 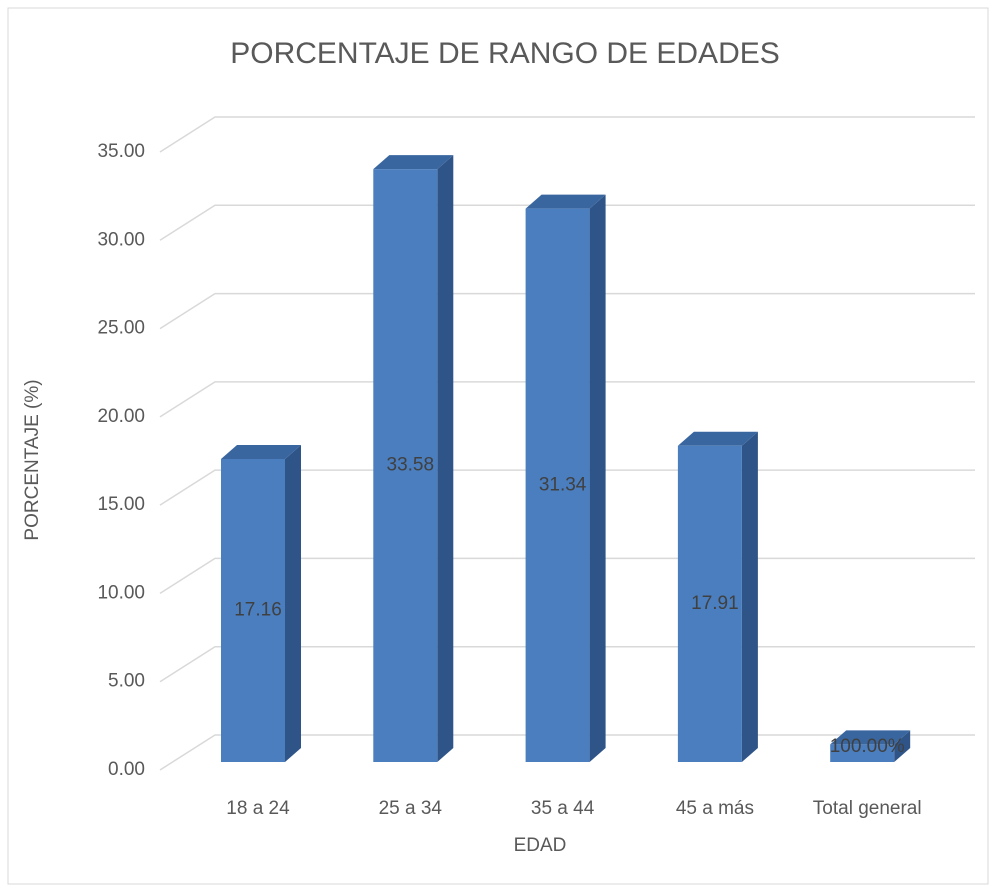 What do you see at coordinates (121, 239) in the screenshot?
I see `y-tick-label: 30.00` at bounding box center [121, 239].